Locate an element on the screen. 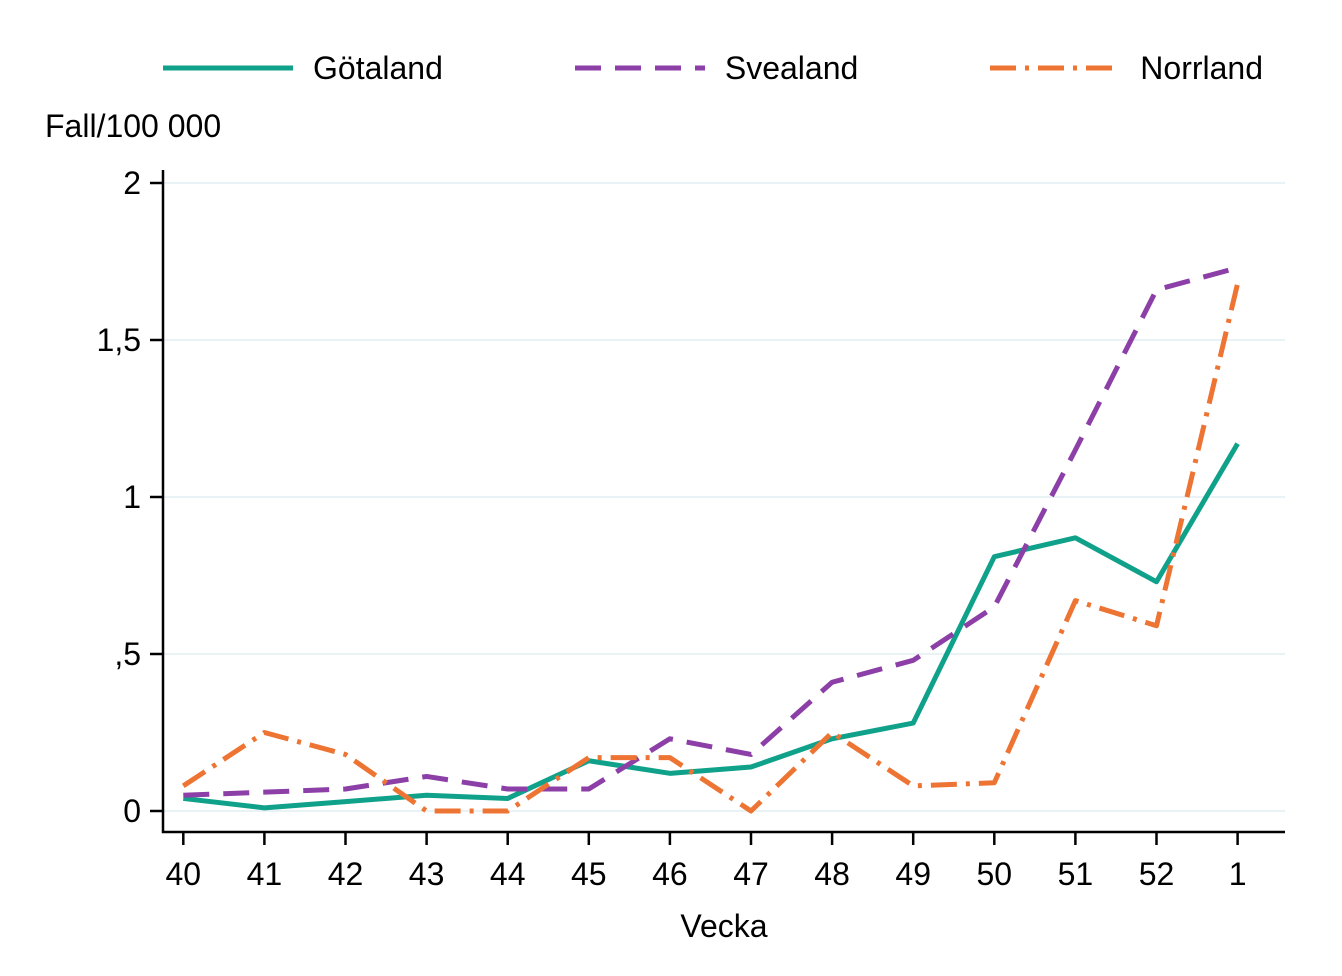 Image resolution: width=1342 pixels, height=976 pixels. y-tick-label: ,5 is located at coordinates (127, 654).